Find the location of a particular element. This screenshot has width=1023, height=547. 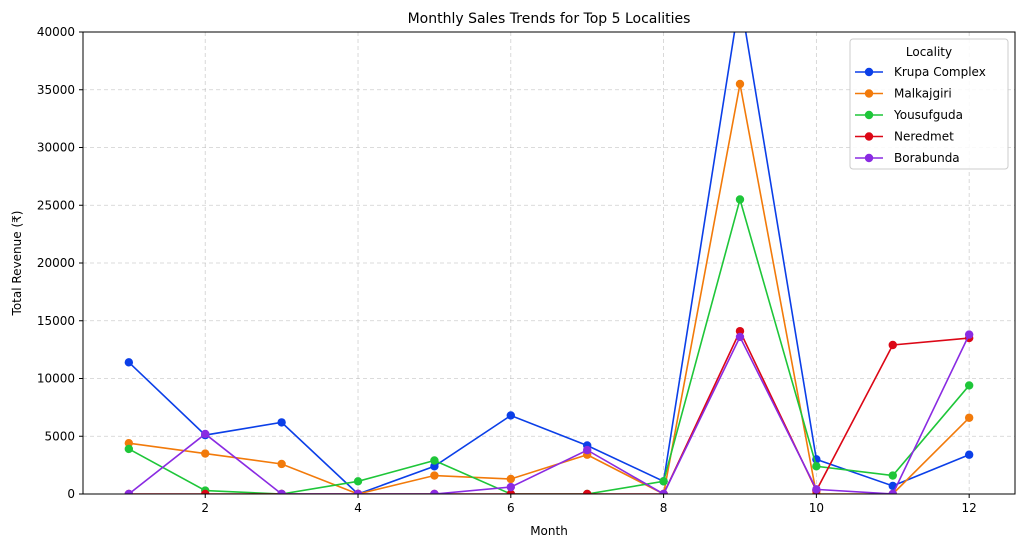

x-tick-label: 2 is located at coordinates (205, 508).